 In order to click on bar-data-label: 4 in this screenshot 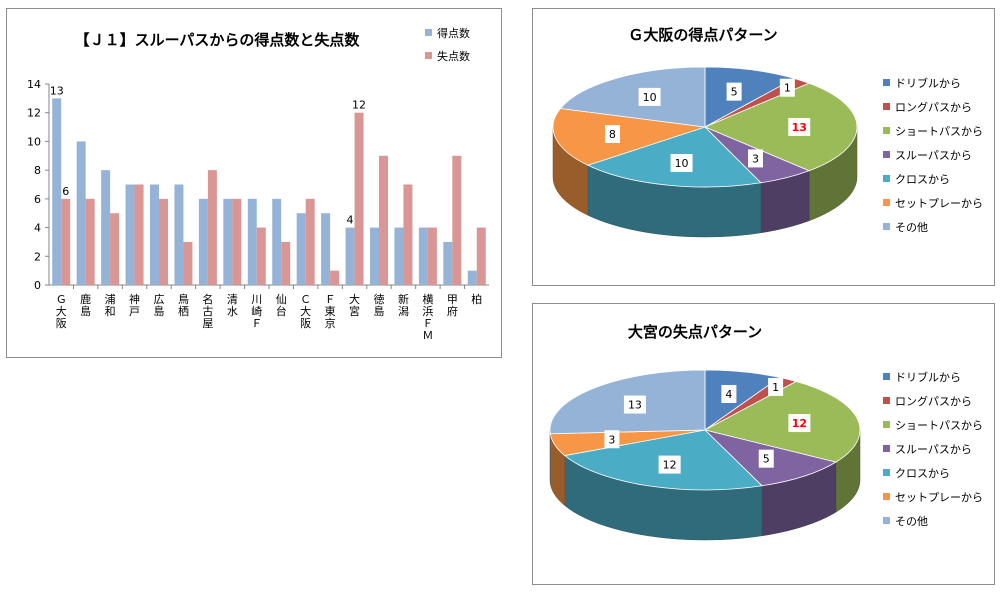, I will do `click(350, 220)`.